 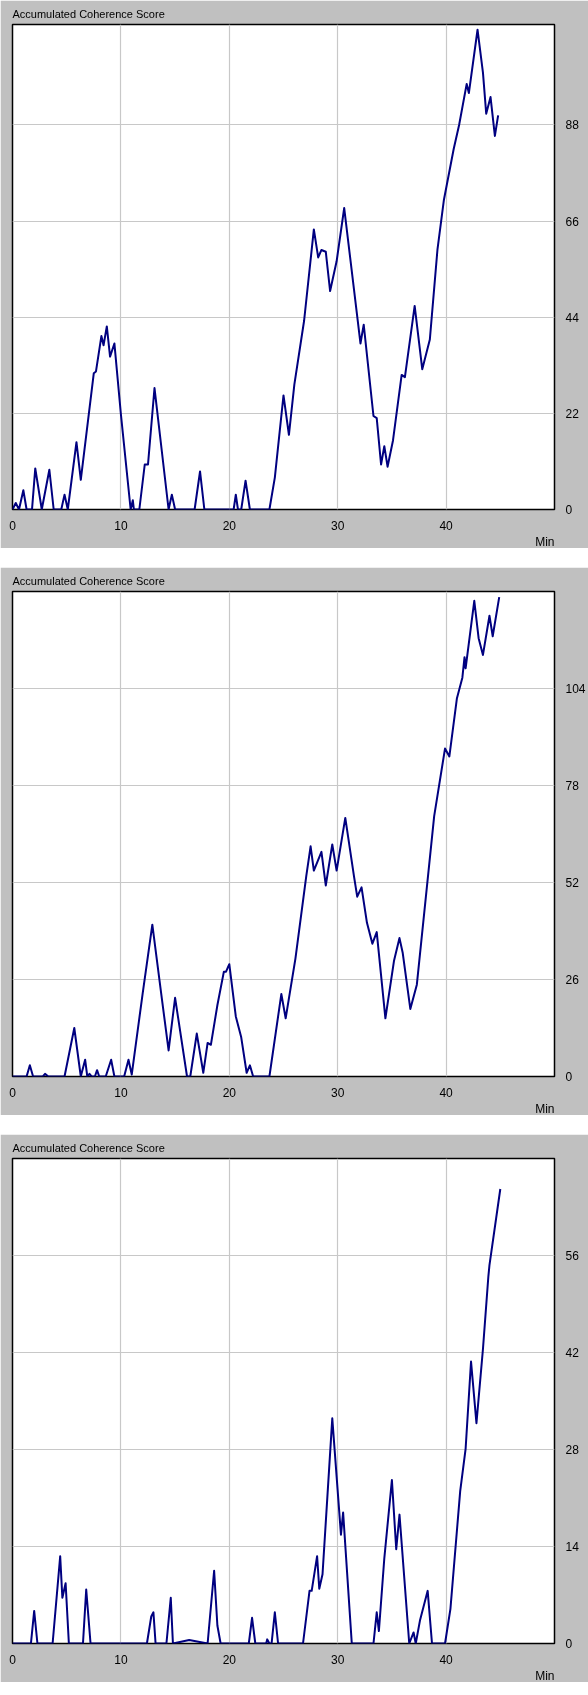 What do you see at coordinates (572, 125) in the screenshot?
I see `y-tick-label: 88` at bounding box center [572, 125].